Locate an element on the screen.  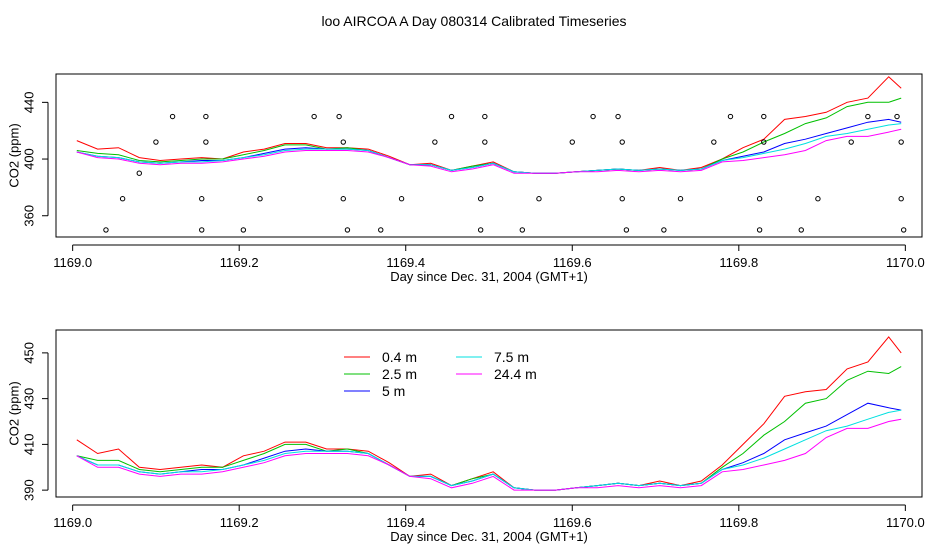
y-tick-label: 430 is located at coordinates (28, 399).